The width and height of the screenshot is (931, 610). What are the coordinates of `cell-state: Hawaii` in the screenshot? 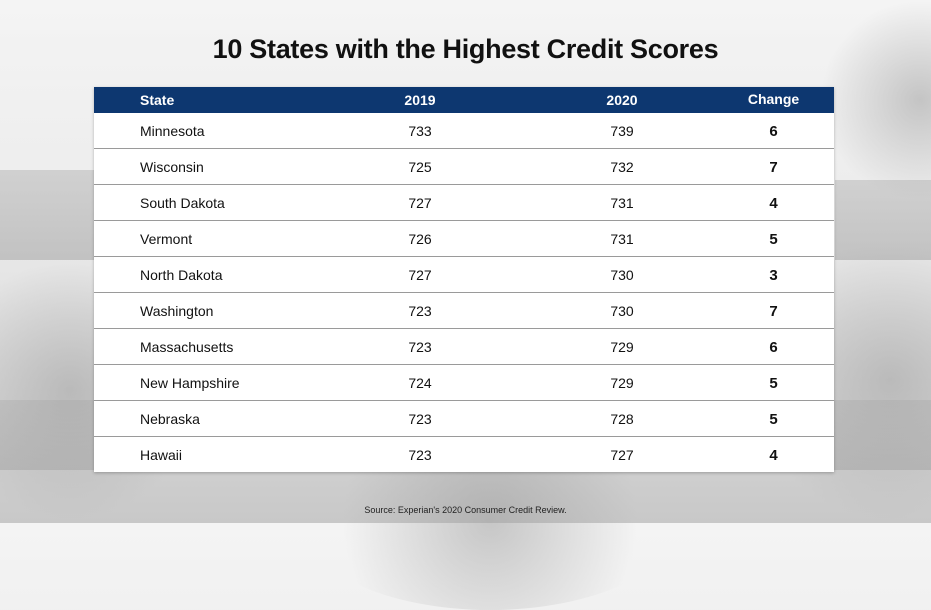 It's located at (161, 454).